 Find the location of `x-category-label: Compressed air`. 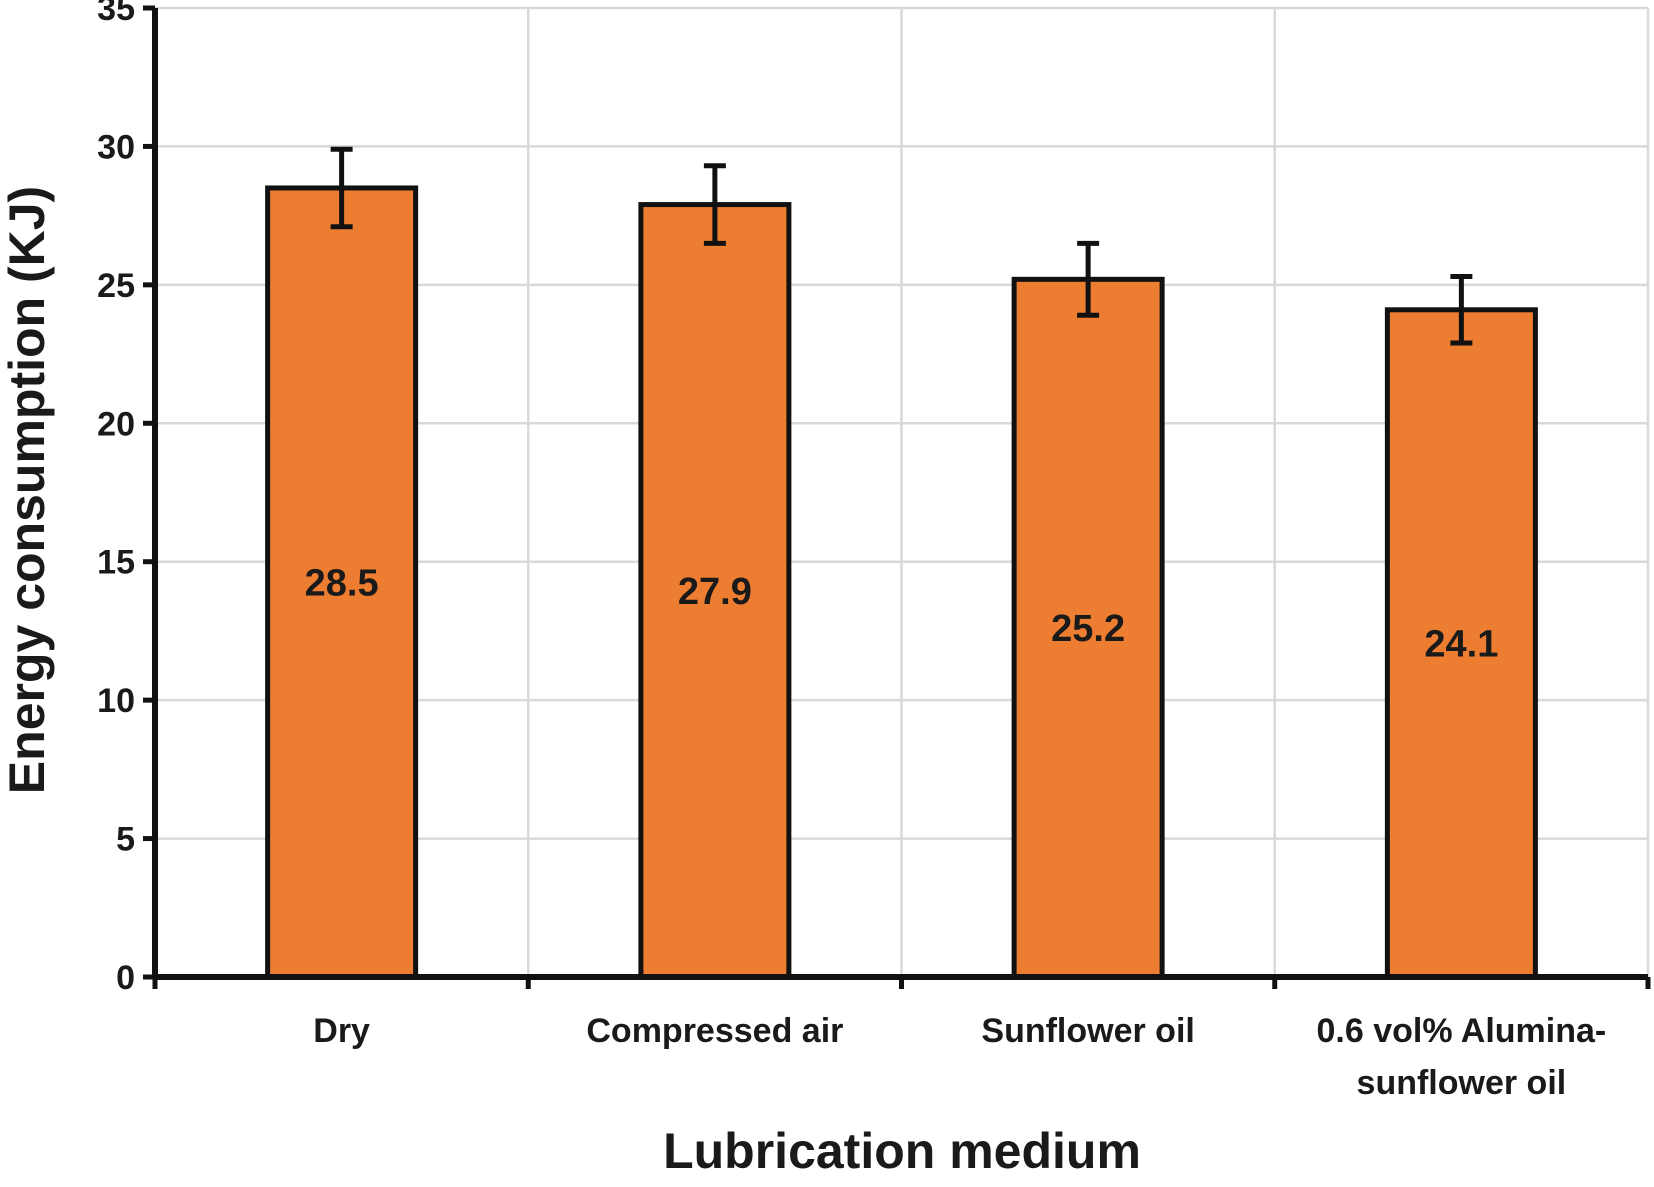

x-category-label: Compressed air is located at coordinates (714, 1031).